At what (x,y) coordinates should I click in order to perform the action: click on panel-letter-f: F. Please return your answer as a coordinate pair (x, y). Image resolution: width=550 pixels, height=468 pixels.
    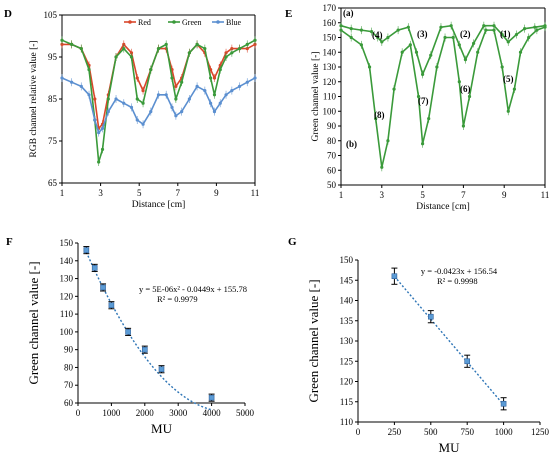
    Looking at the image, I should click on (9, 242).